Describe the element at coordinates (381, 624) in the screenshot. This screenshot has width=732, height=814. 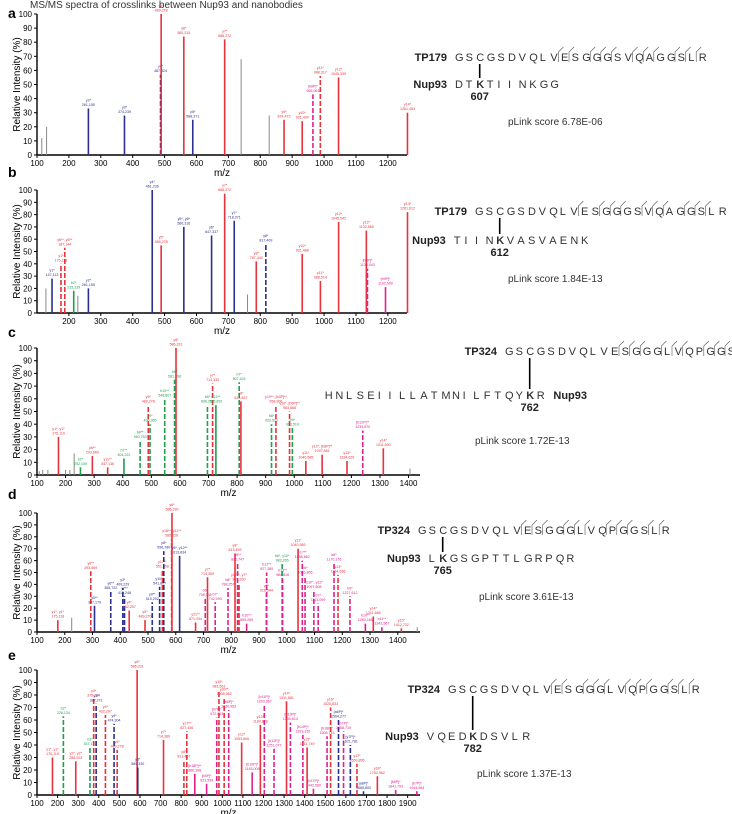
I see `peak: b11**1342,567` at that location.